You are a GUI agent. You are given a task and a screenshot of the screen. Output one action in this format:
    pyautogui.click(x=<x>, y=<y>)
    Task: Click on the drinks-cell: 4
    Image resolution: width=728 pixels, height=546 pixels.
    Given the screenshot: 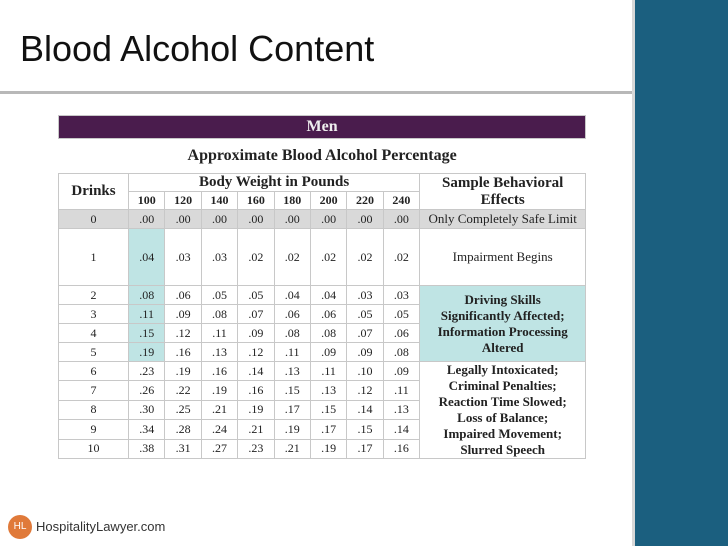 What is the action you would take?
    pyautogui.click(x=93, y=333)
    